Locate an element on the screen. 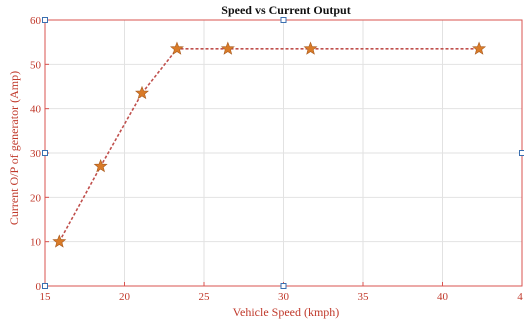 The height and width of the screenshot is (320, 524). y-tick-label: 0 is located at coordinates (39, 287).